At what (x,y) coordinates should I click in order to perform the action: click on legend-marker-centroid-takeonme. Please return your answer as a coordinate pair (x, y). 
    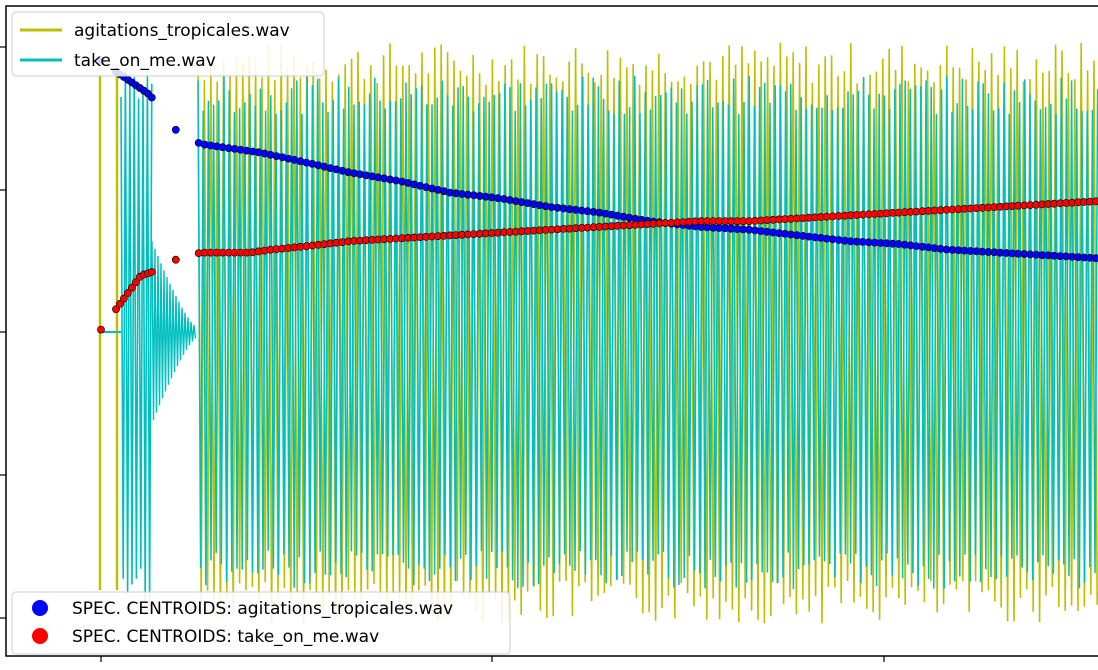
    Looking at the image, I should click on (40, 636).